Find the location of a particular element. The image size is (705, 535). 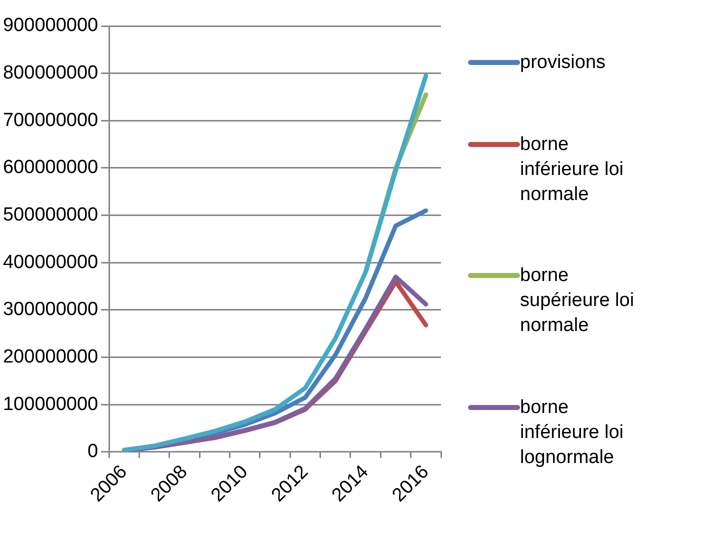

y-tick-label: 700000000 is located at coordinates (50, 120).